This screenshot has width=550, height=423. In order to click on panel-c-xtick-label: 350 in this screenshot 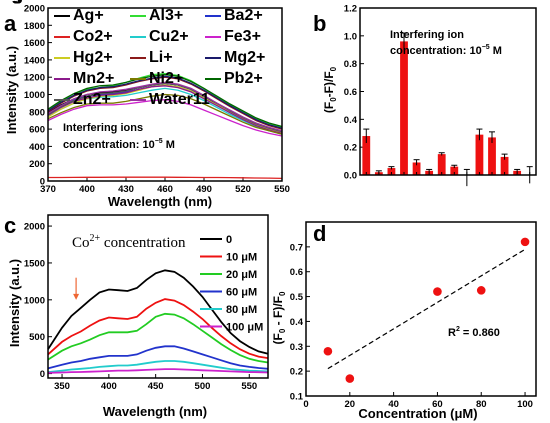, I will do `click(62, 386)`.